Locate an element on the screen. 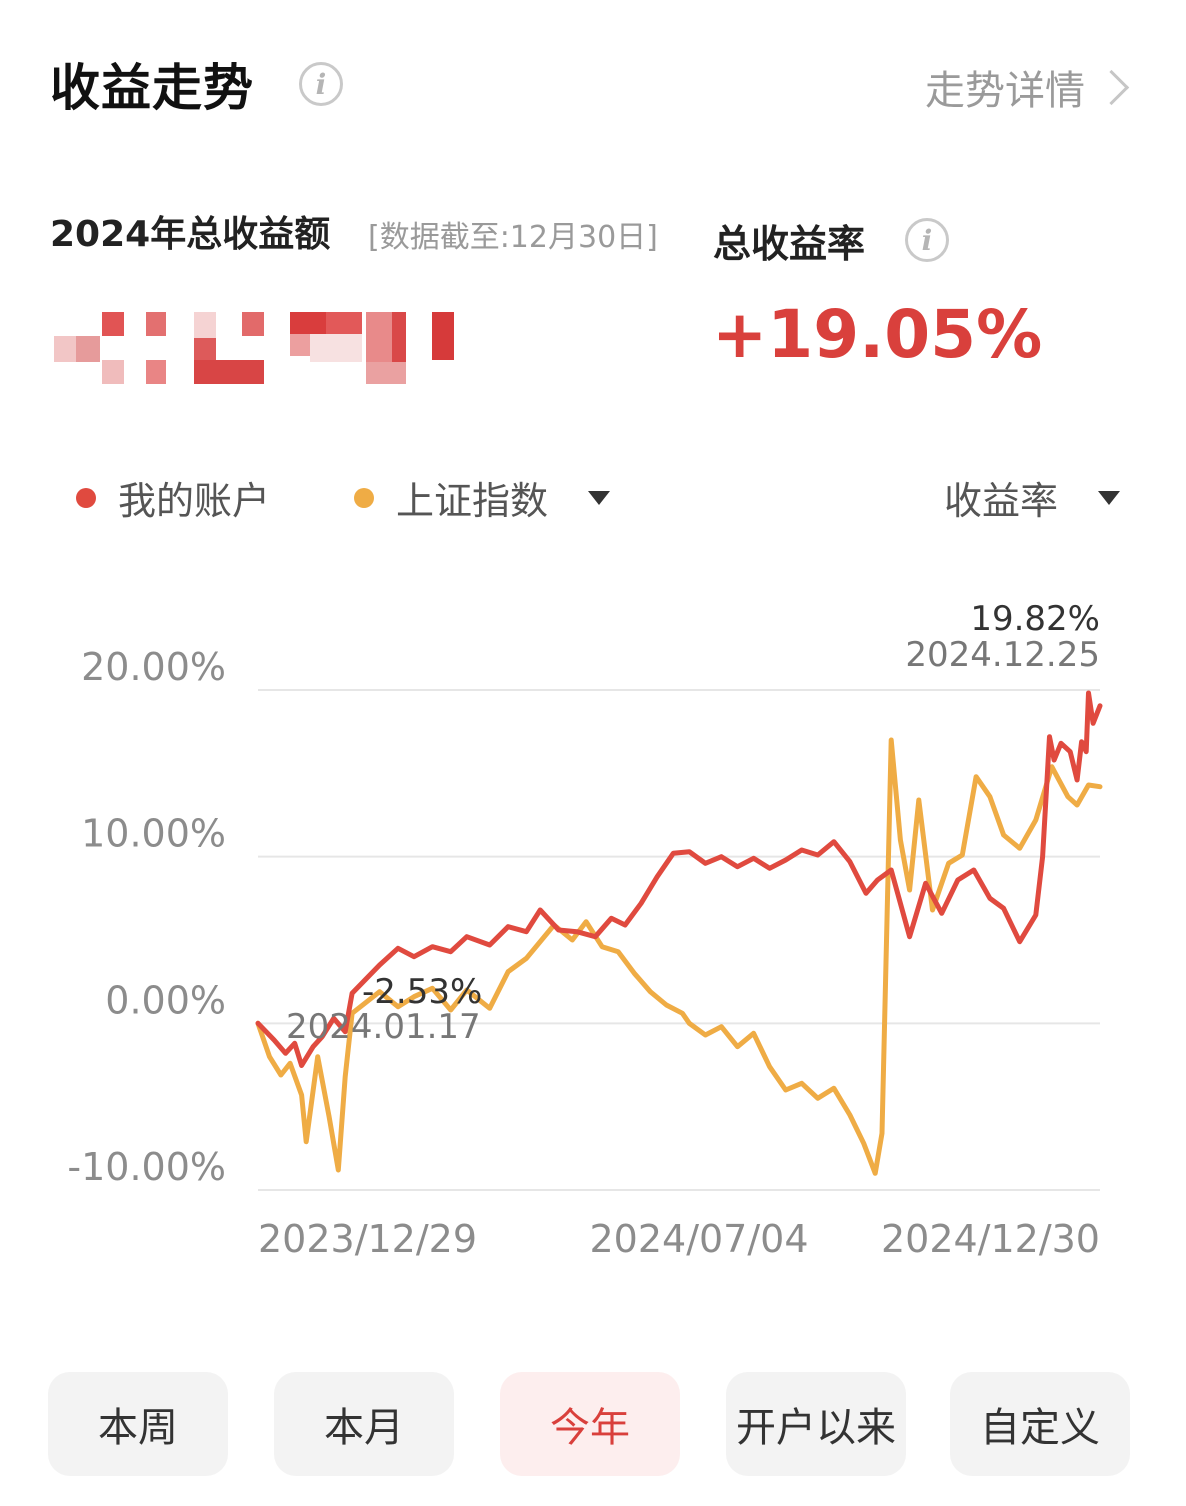 This screenshot has width=1186, height=1506. trend-detail-label: 走势详情 is located at coordinates (1005, 91).